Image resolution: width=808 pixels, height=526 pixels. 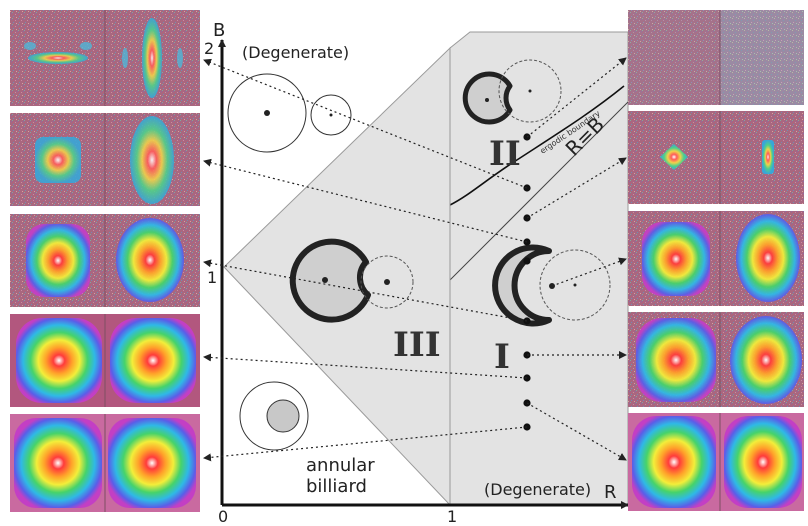 What do you see at coordinates (522, 285) in the screenshot?
I see `region-i-billiard-shape` at bounding box center [522, 285].